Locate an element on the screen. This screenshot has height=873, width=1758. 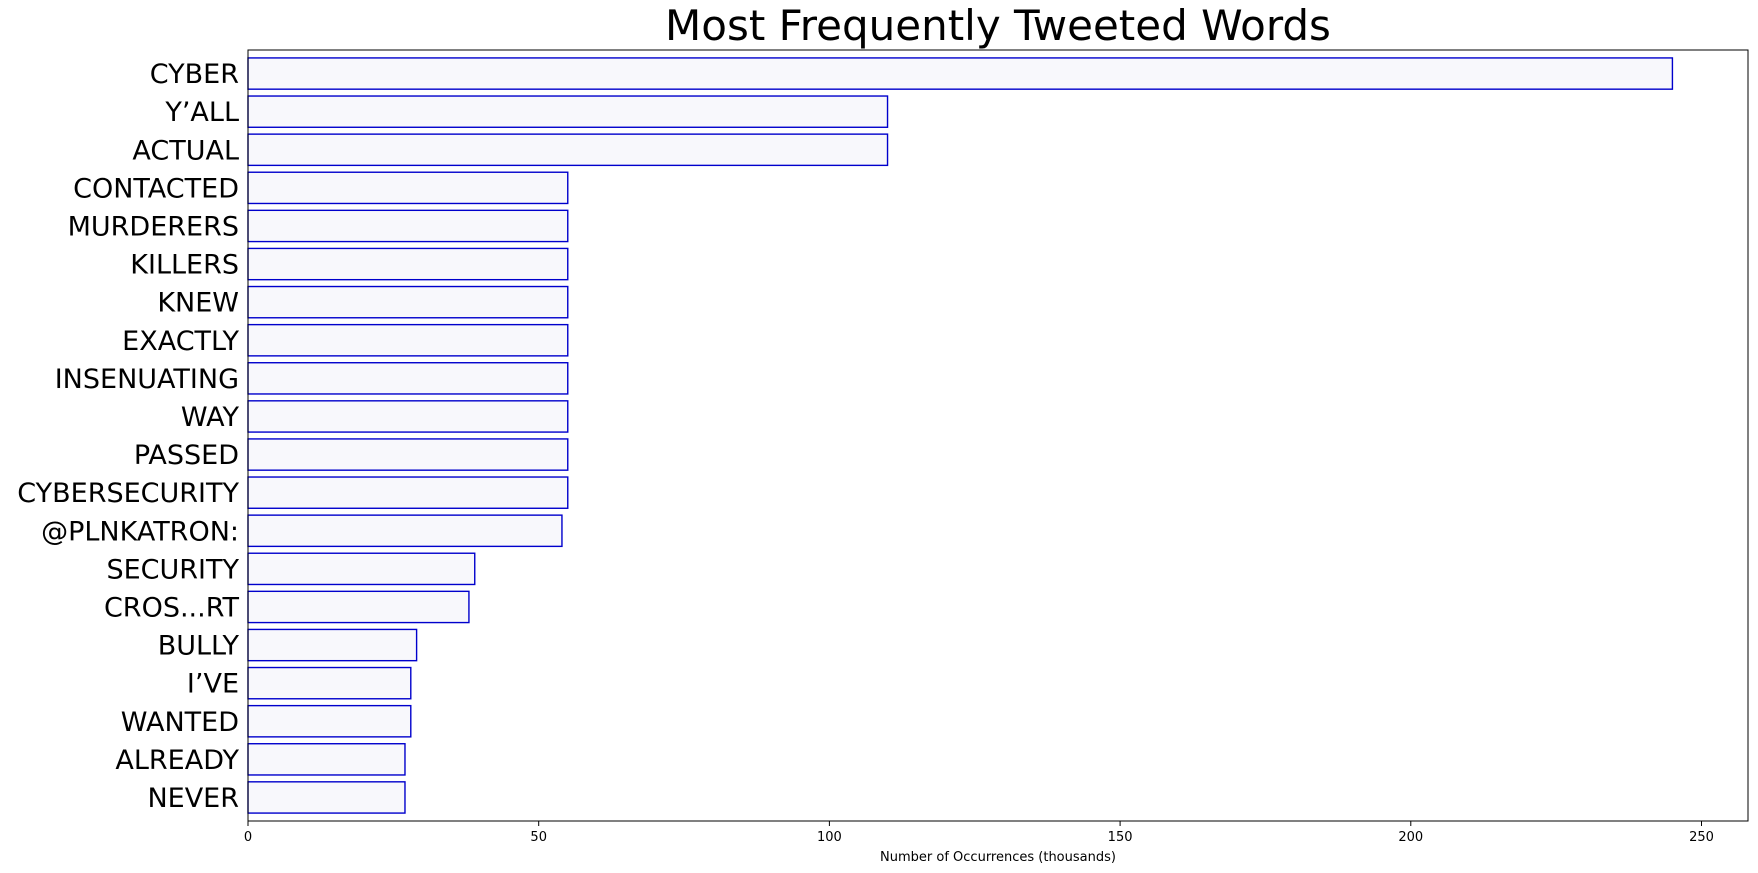
x-tick-label-150: 150 is located at coordinates (1120, 837).